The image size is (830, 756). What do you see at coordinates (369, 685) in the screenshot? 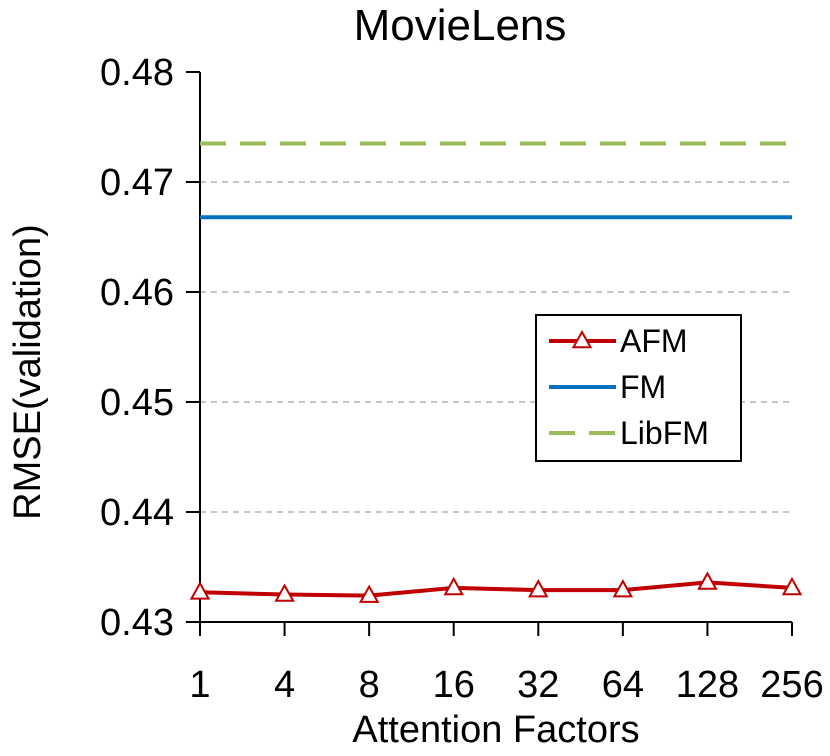
I see `x-tick-label: 8` at bounding box center [369, 685].